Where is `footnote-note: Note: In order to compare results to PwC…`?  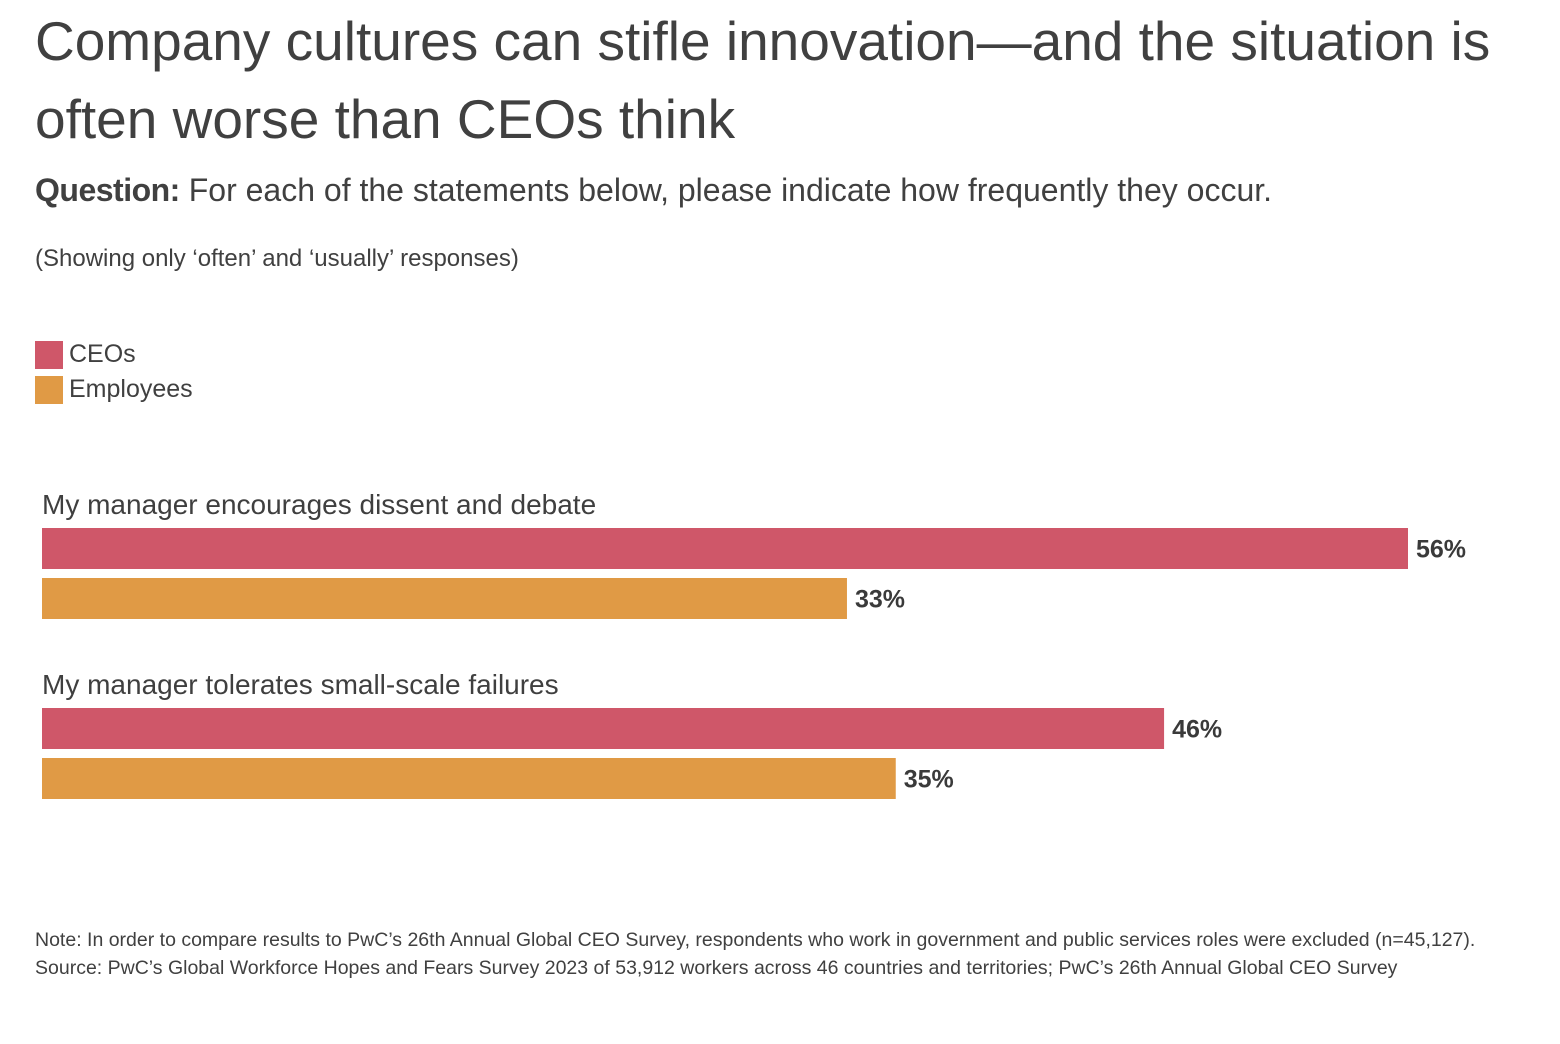
footnote-note: Note: In order to compare results to PwC… is located at coordinates (755, 940).